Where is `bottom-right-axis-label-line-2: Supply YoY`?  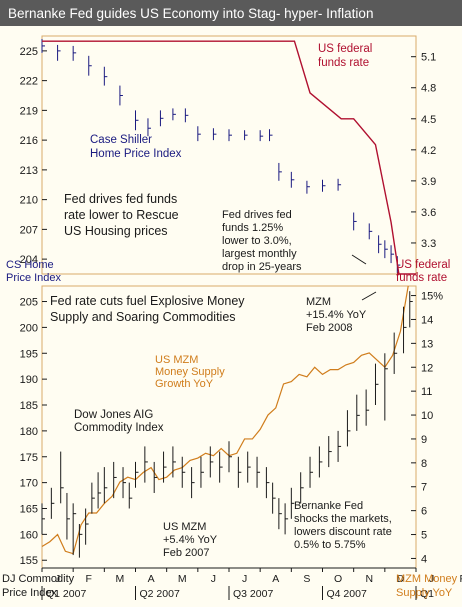
bottom-right-axis-label-line-2: Supply YoY is located at coordinates (424, 593).